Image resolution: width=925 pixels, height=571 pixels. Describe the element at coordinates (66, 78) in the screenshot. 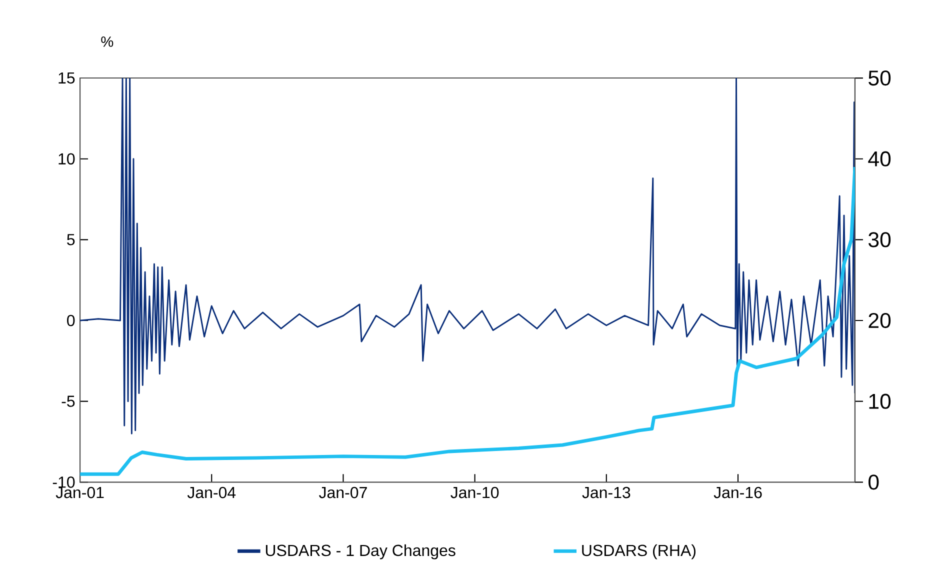

I see `y-tick-label: 15` at that location.